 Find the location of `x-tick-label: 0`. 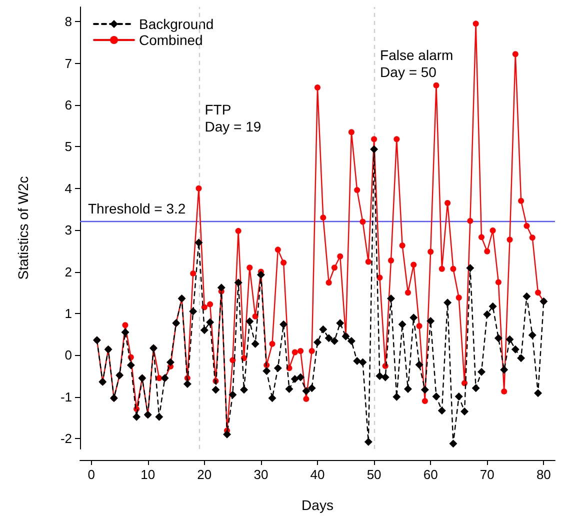

x-tick-label: 0 is located at coordinates (91, 474).